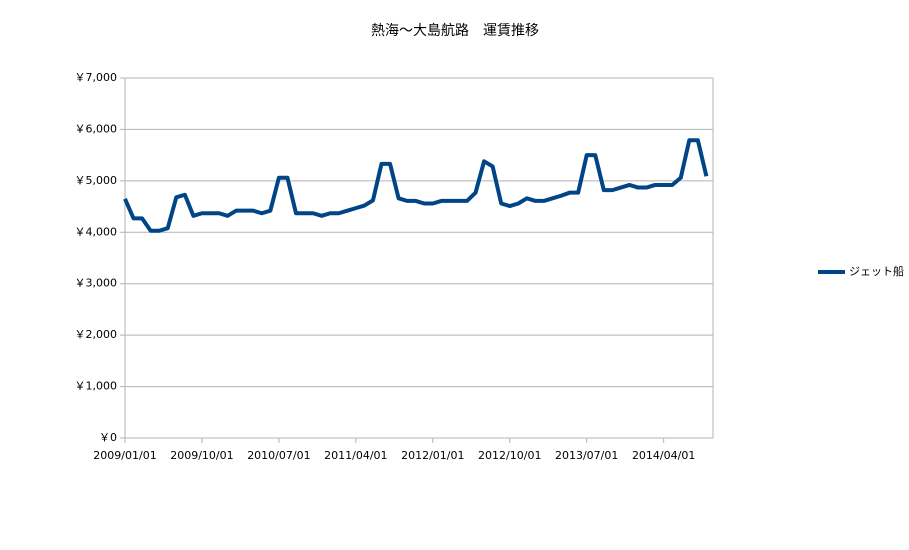 The image size is (909, 550). I want to click on x-tick-label: 2012/01/01, so click(432, 455).